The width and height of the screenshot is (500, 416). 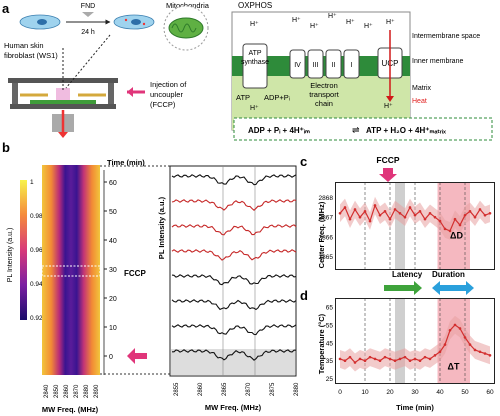 What do you see at coordinates (330, 325) in the screenshot?
I see `d-y-tick: 55` at bounding box center [330, 325].